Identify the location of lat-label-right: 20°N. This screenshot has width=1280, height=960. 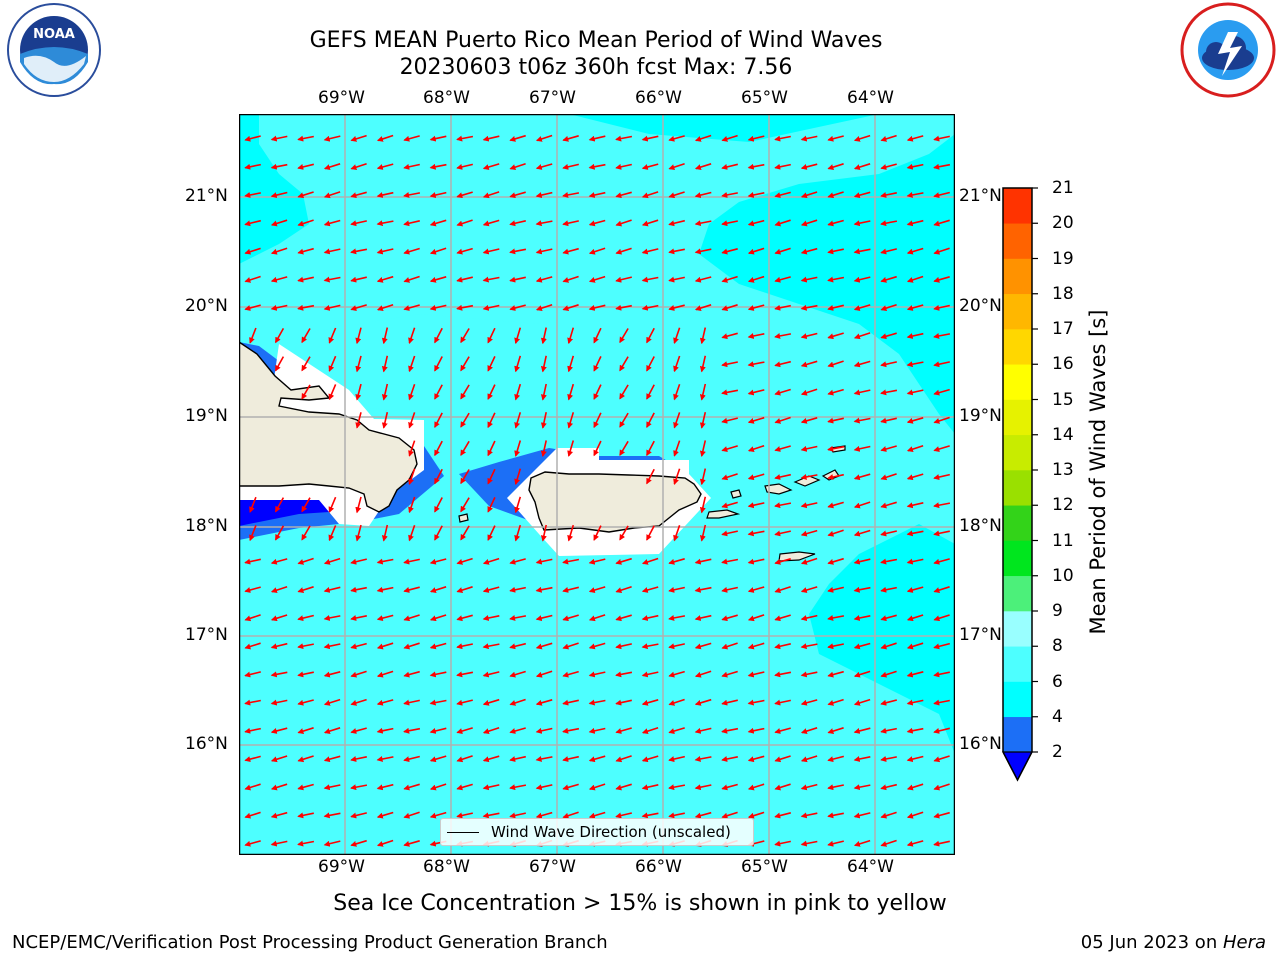
(980, 306).